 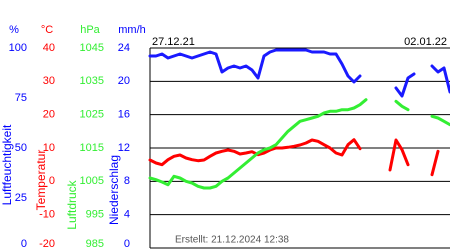 What do you see at coordinates (173, 42) in the screenshot?
I see `x-label-start: 27.12.21` at bounding box center [173, 42].